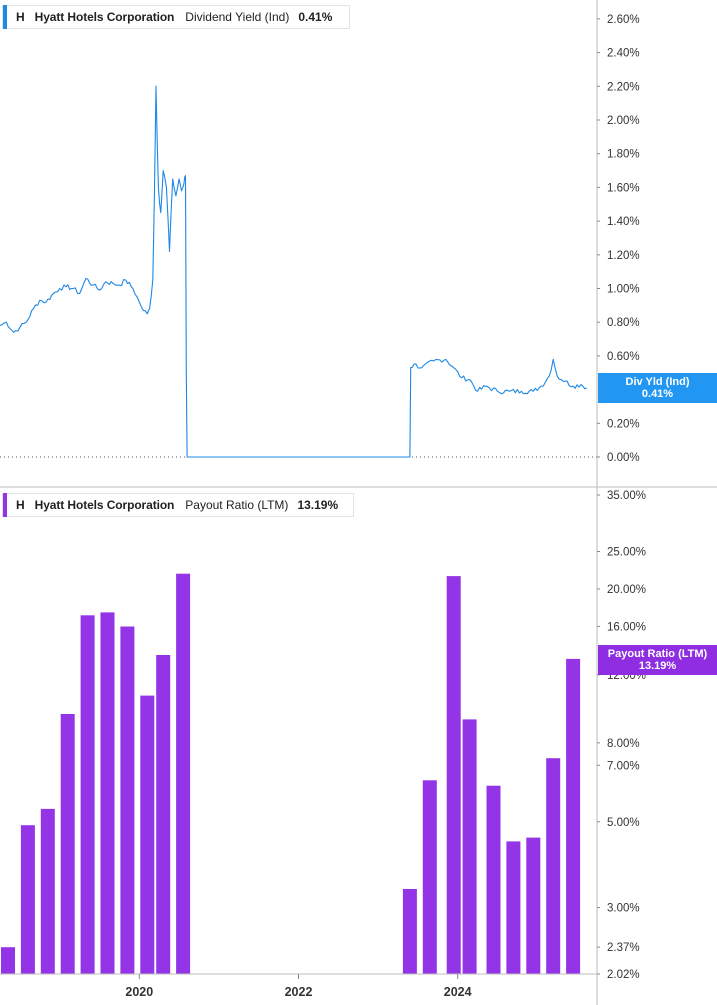 This screenshot has width=717, height=1005. What do you see at coordinates (623, 20) in the screenshot?
I see `y-tick-label: 2.60%` at bounding box center [623, 20].